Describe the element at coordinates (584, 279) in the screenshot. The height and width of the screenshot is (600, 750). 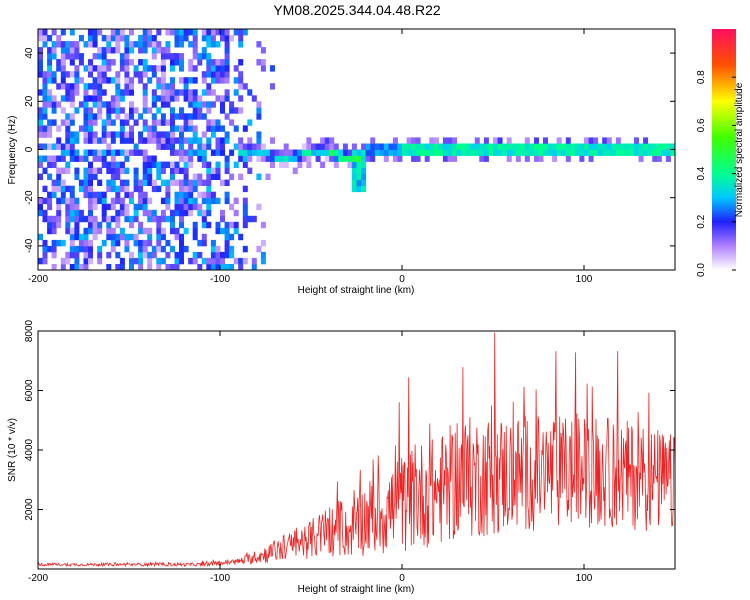
I see `x-tick-label: 100` at that location.